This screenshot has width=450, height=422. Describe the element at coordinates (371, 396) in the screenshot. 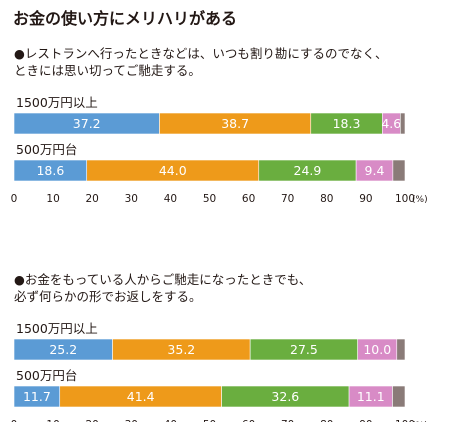

I see `data-label: 11.1` at that location.